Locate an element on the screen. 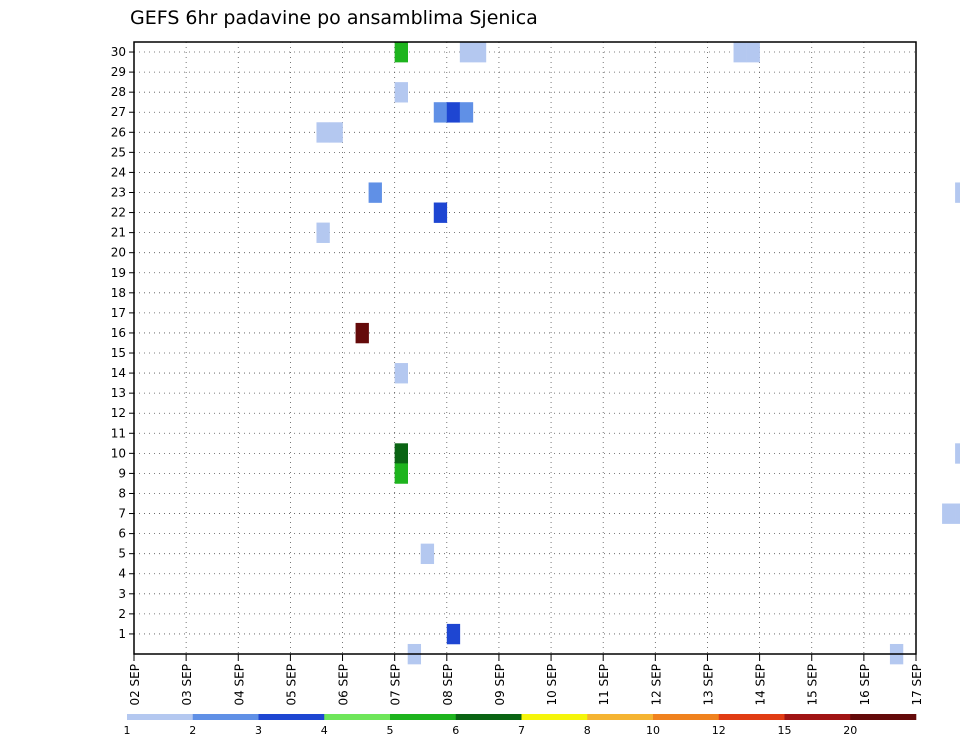 This screenshot has width=960, height=742. y-tick-label: 30 is located at coordinates (118, 52).